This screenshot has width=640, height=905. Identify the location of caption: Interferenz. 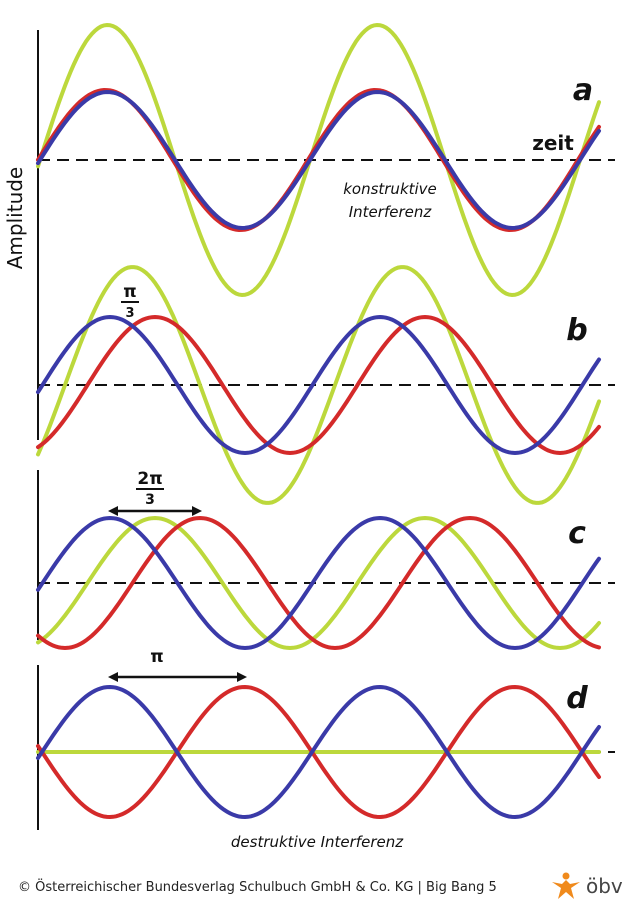
(391, 212).